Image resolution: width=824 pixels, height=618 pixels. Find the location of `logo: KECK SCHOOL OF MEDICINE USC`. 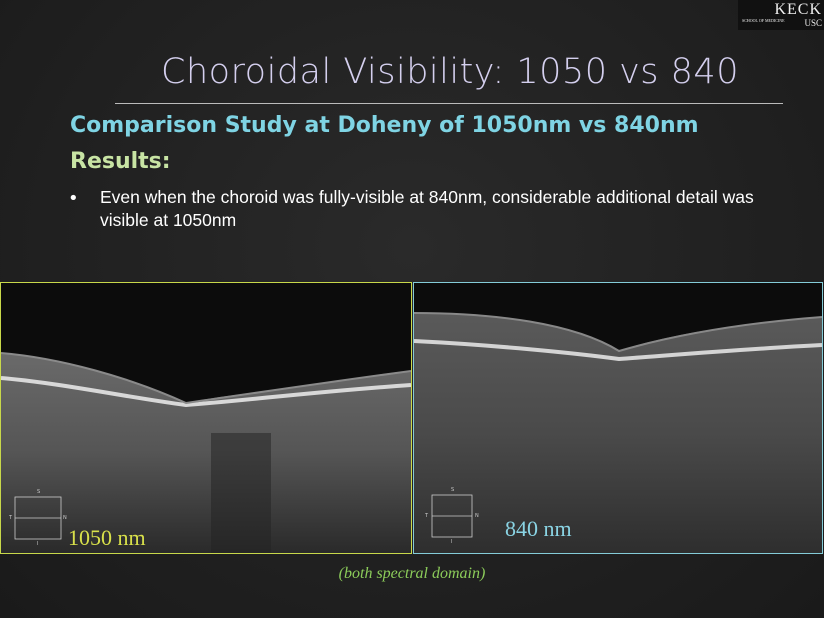

logo: KECK SCHOOL OF MEDICINE USC is located at coordinates (781, 15).